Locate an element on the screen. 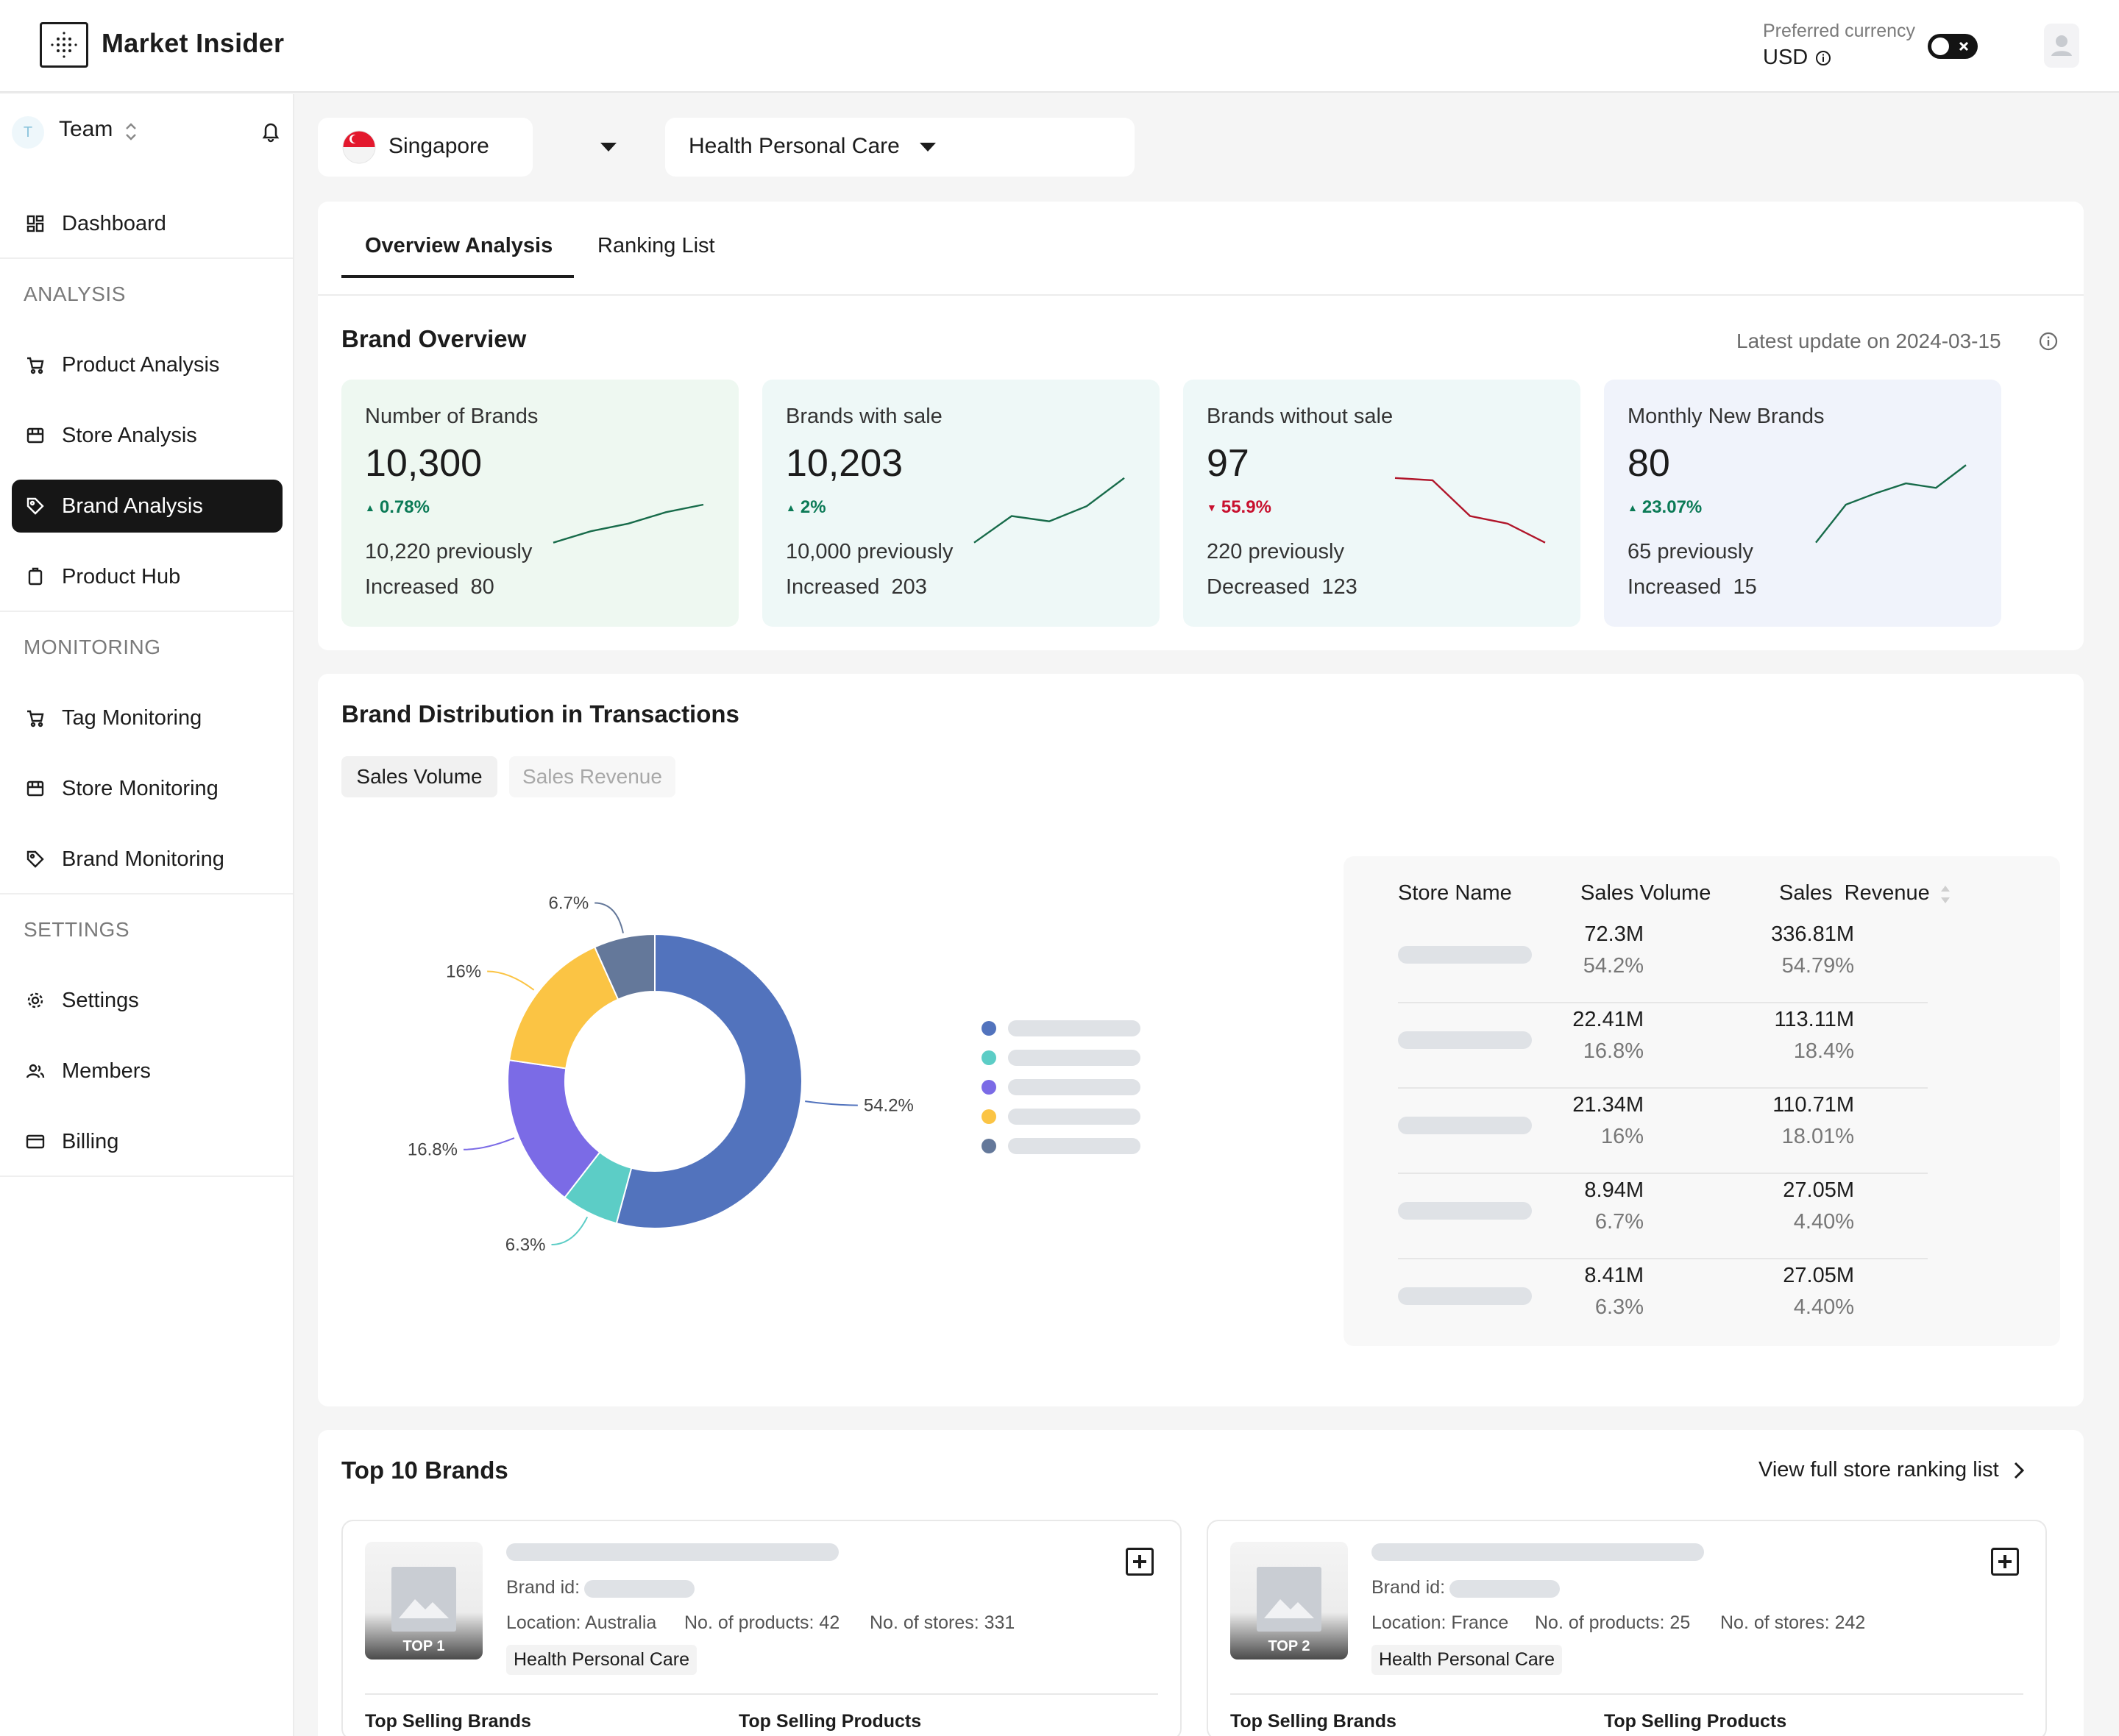 The image size is (2119, 1736). sidebar-item-tag-monitoring: Tag Monitoring is located at coordinates (147, 717).